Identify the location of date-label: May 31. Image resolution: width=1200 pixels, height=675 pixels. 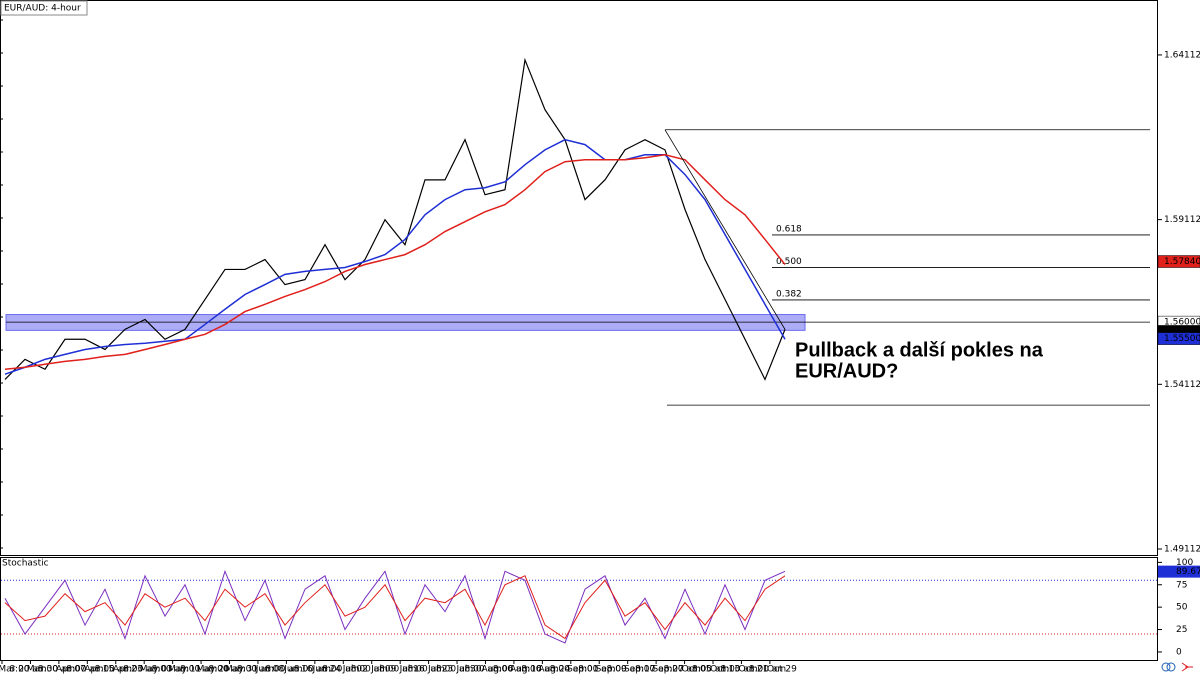
(241, 670).